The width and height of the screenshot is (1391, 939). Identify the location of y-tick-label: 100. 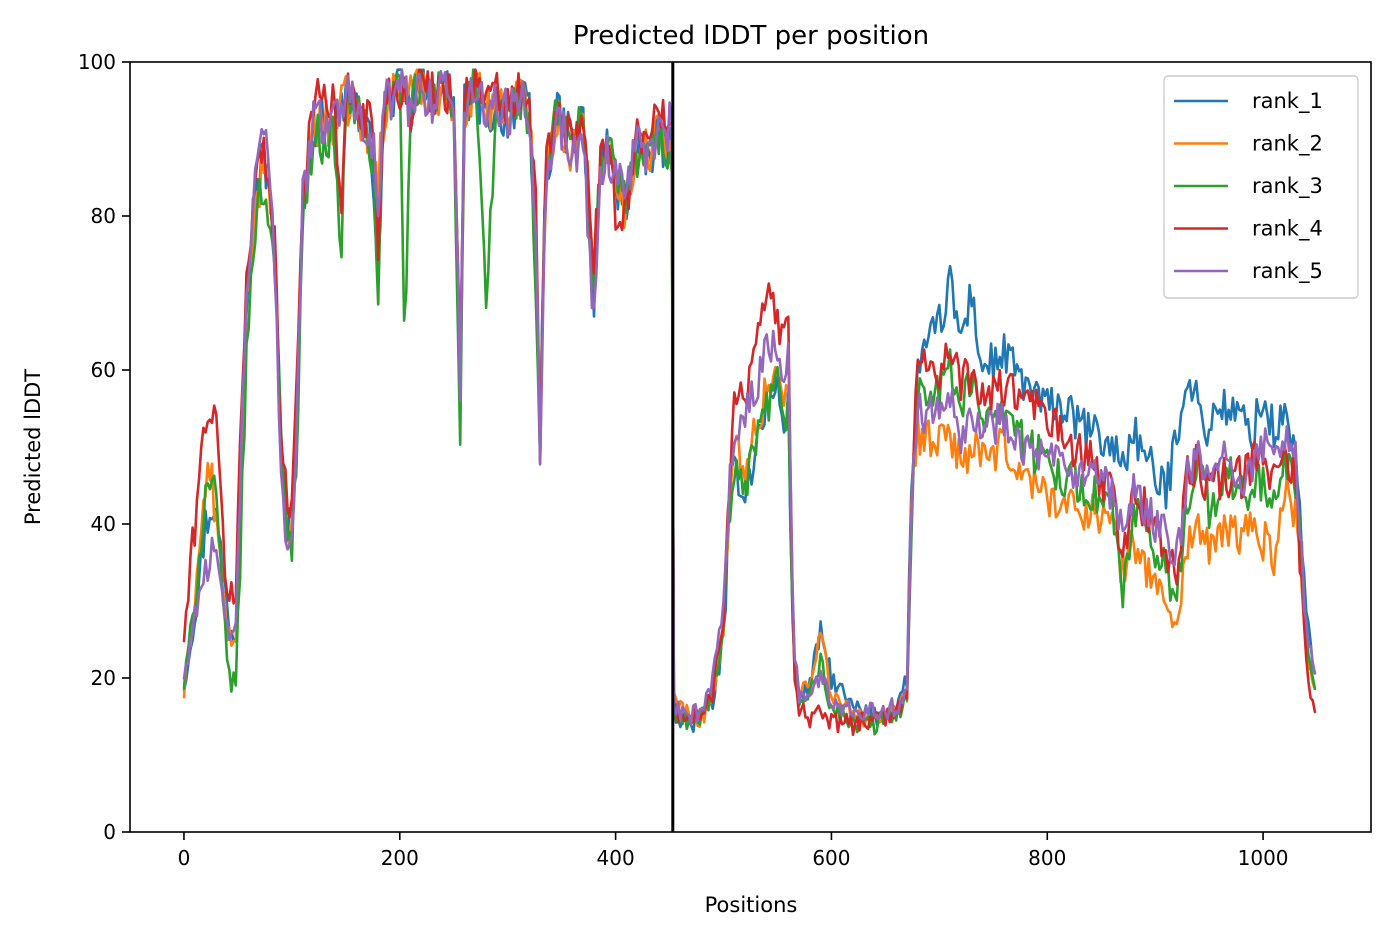
(97, 62).